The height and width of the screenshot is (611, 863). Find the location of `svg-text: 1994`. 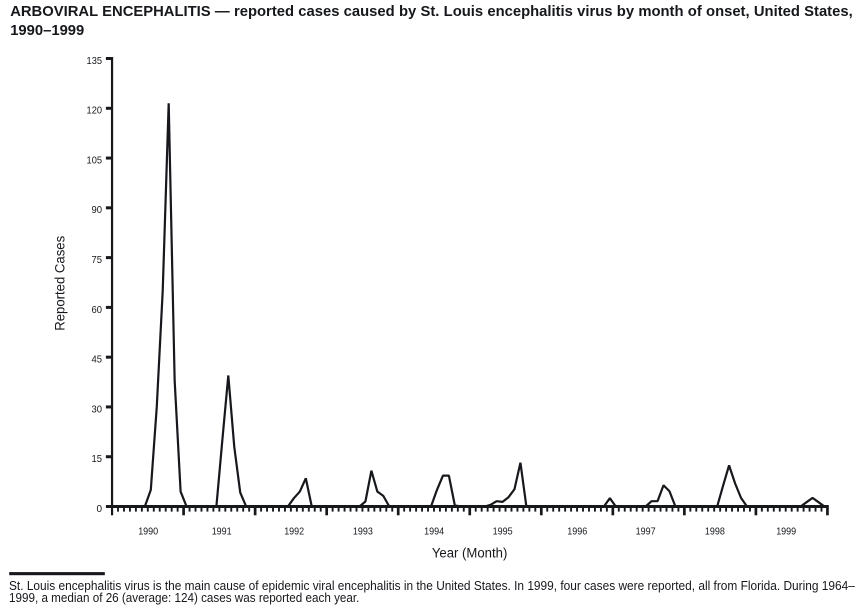

svg-text: 1994 is located at coordinates (434, 532).